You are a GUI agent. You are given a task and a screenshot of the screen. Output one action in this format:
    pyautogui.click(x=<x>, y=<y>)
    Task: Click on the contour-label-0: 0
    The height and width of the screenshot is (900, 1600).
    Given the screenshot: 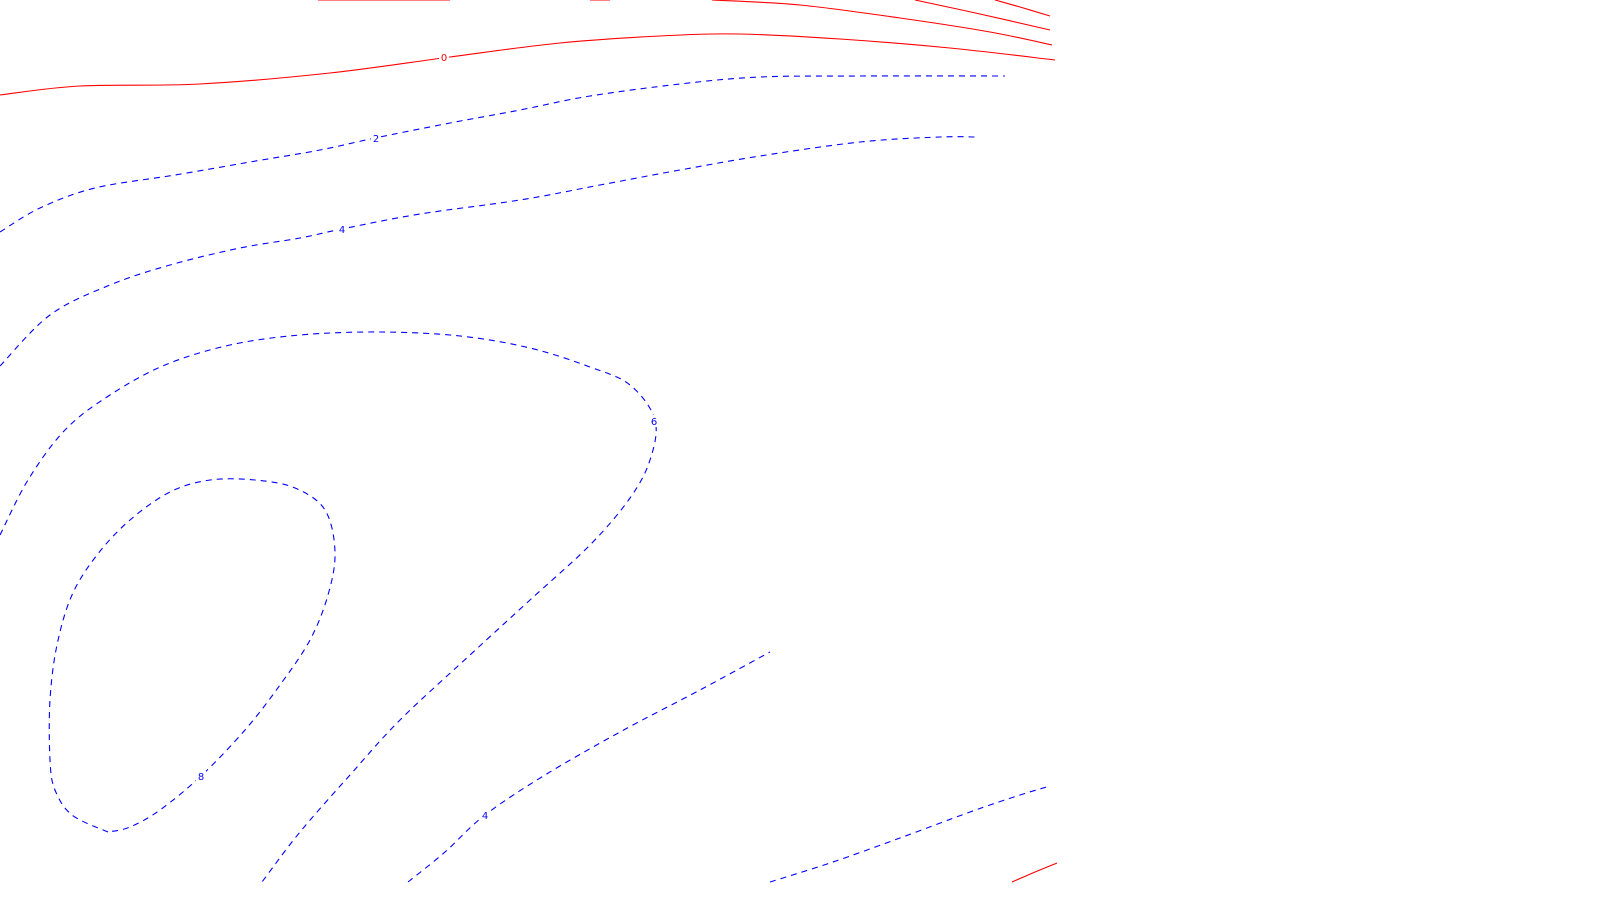 What is the action you would take?
    pyautogui.click(x=444, y=58)
    